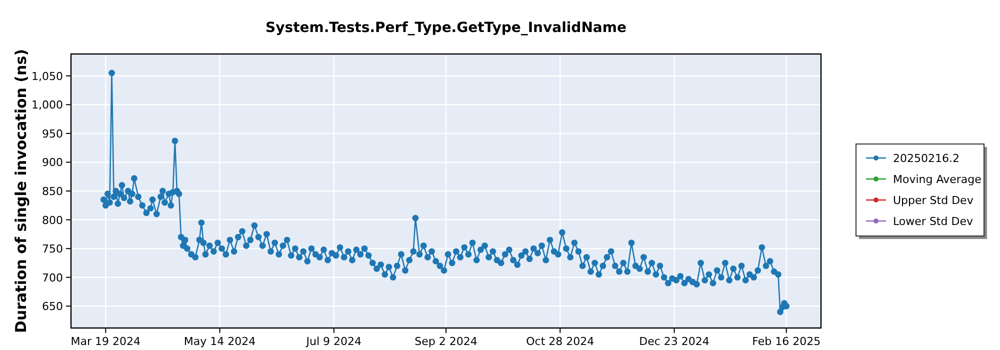 The width and height of the screenshot is (1000, 350). Describe the element at coordinates (937, 179) in the screenshot. I see `legend-label: Moving Average` at that location.